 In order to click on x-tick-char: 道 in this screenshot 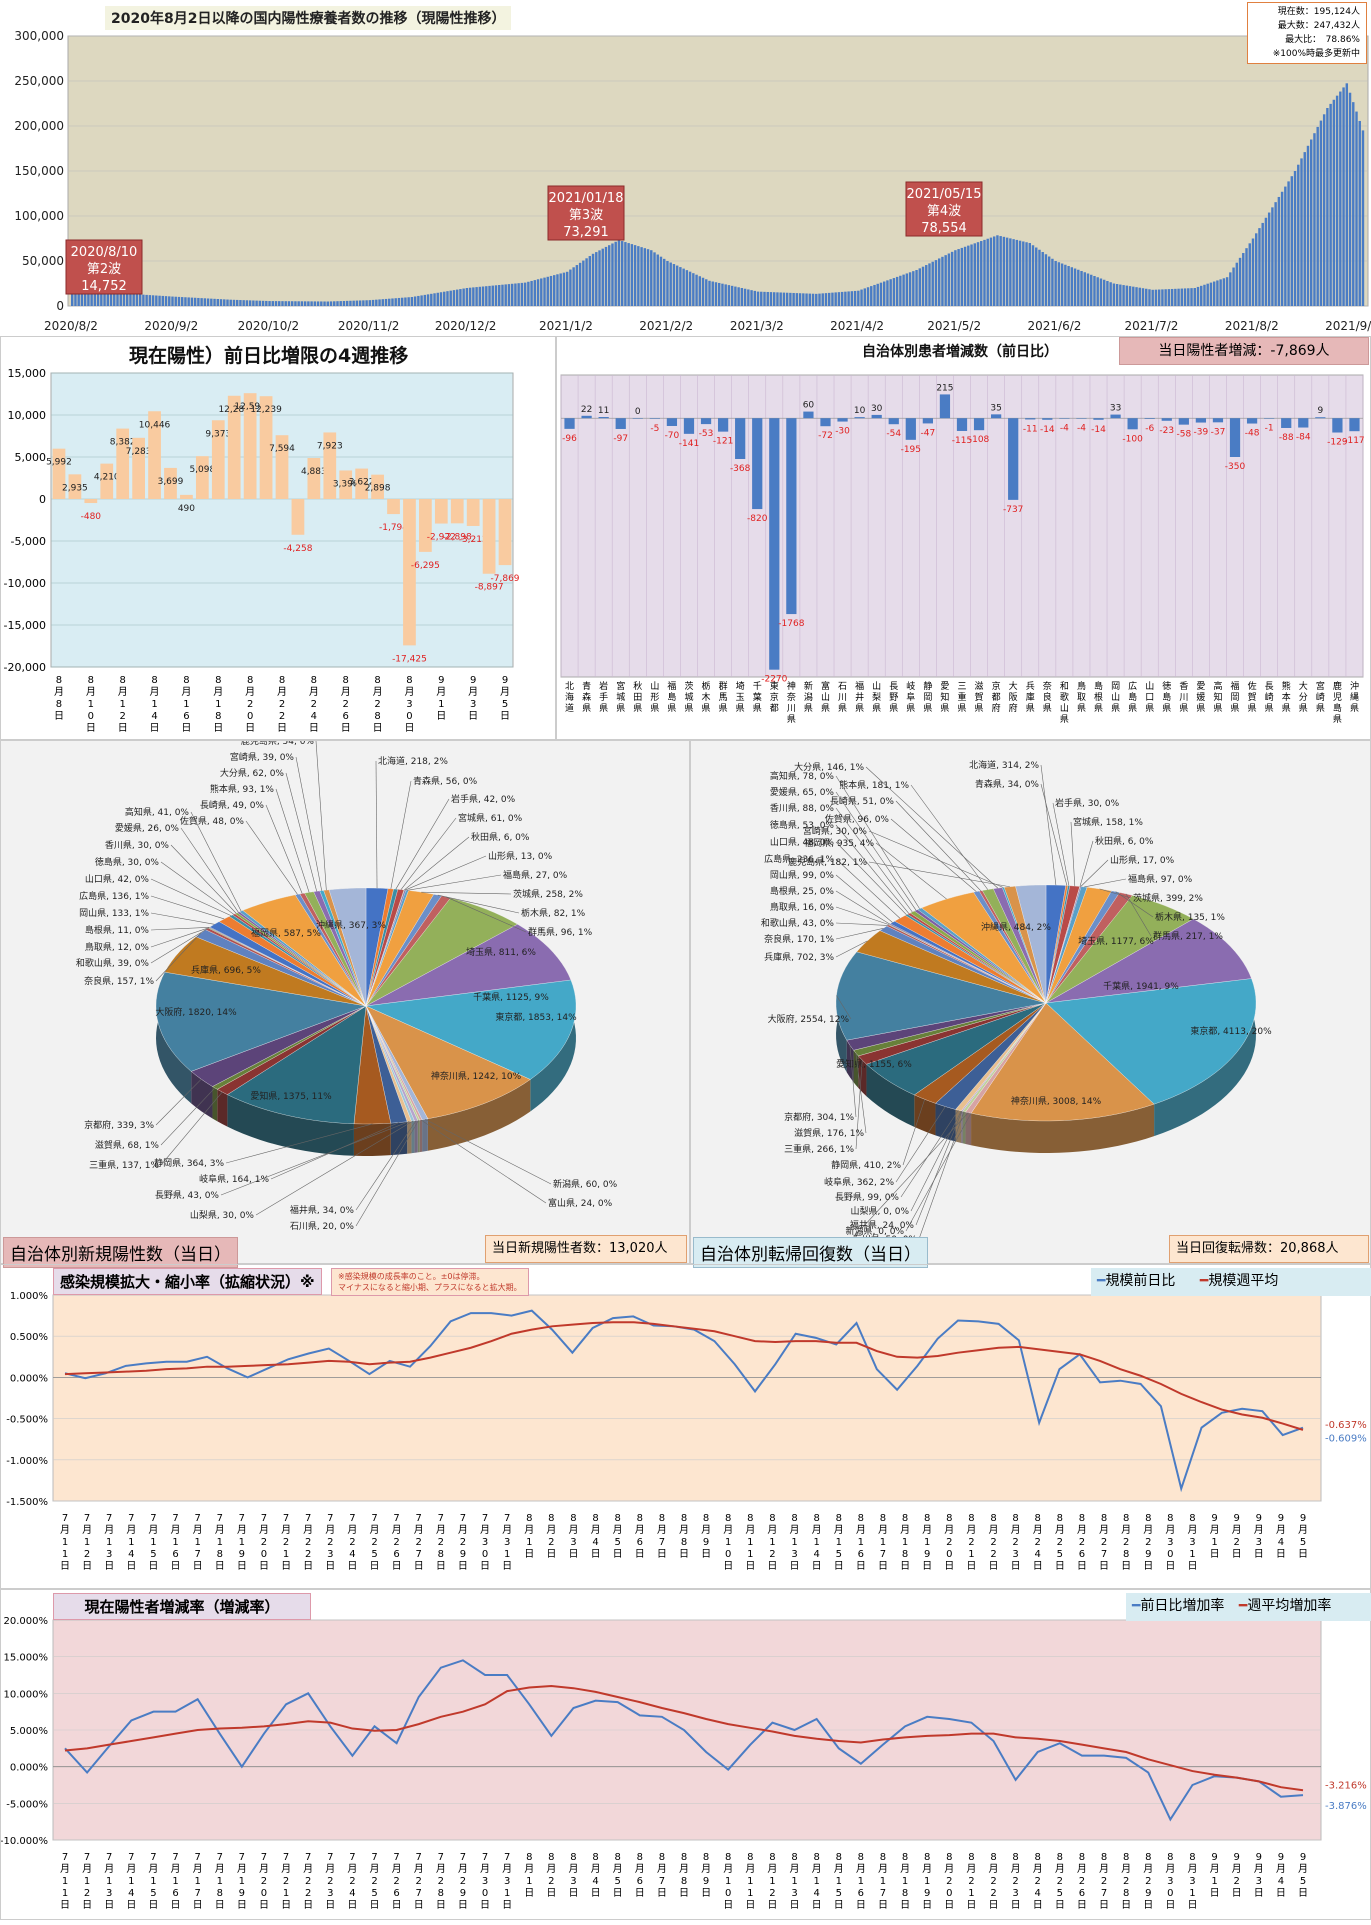, I will do `click(569, 708)`.